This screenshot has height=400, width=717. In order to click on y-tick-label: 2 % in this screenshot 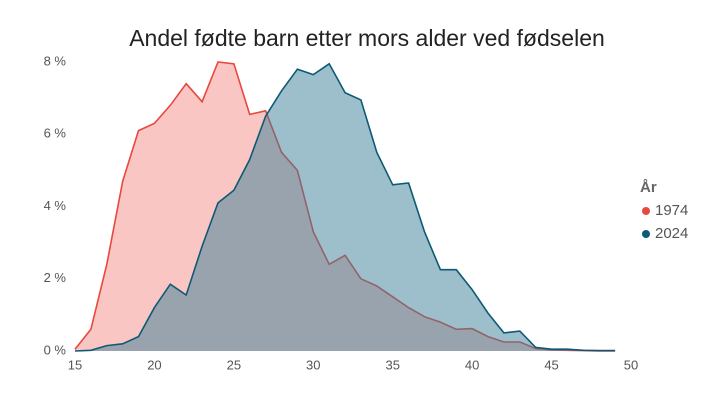, I will do `click(55, 277)`.